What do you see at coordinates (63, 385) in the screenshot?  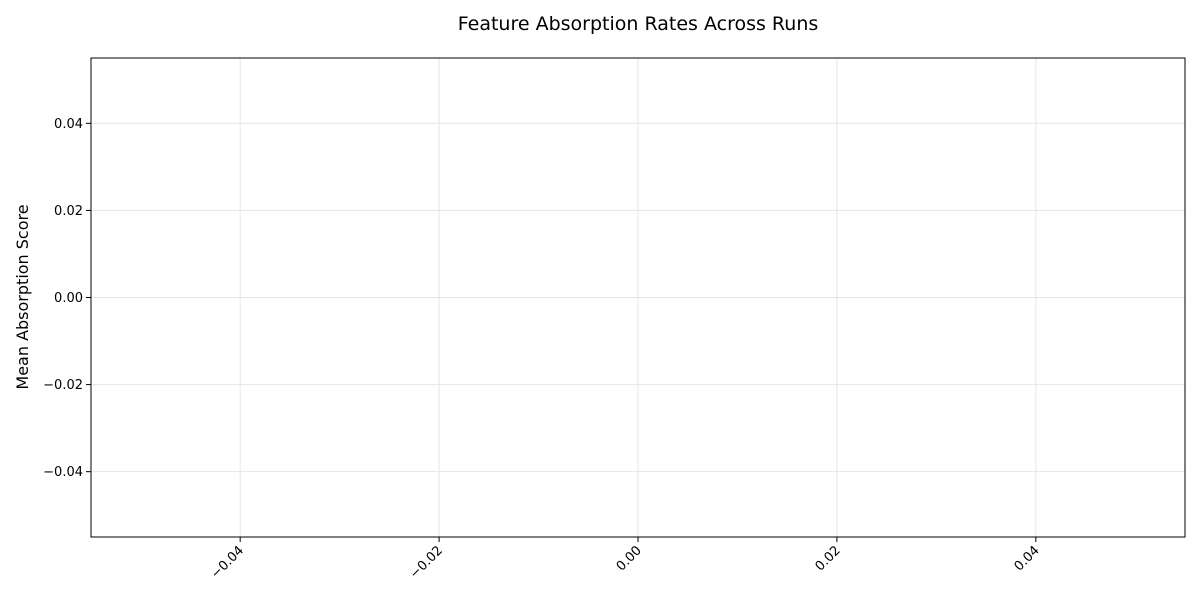 I see `y-tick-label: −0.02` at bounding box center [63, 385].